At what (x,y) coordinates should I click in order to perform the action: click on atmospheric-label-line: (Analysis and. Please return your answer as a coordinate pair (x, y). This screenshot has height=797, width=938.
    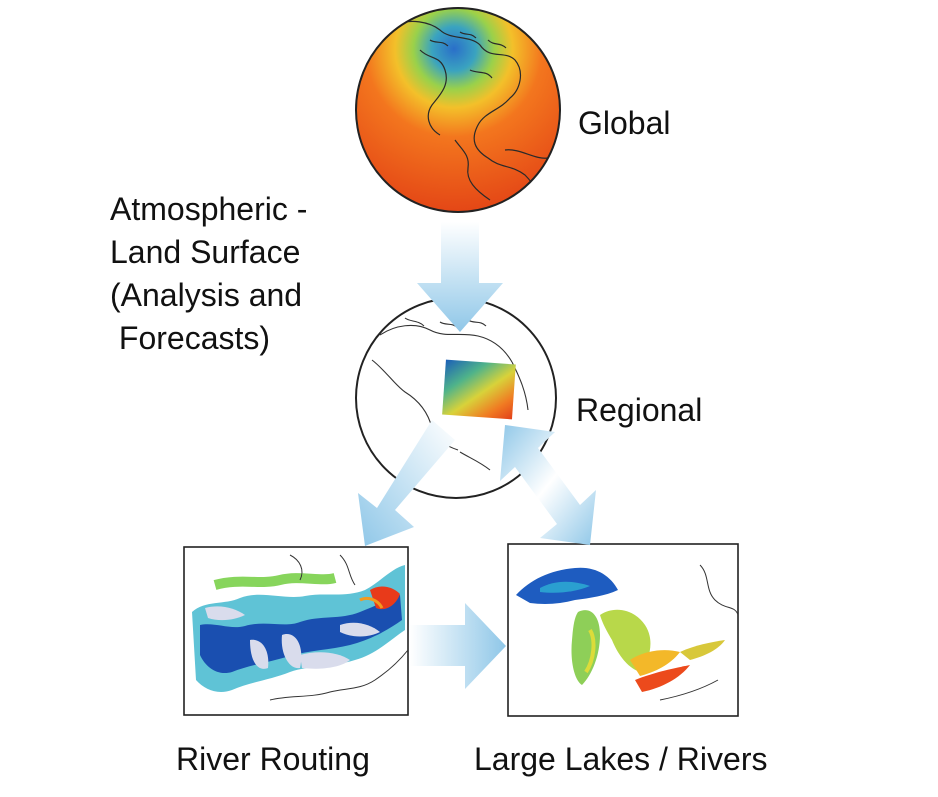
    Looking at the image, I should click on (208, 295).